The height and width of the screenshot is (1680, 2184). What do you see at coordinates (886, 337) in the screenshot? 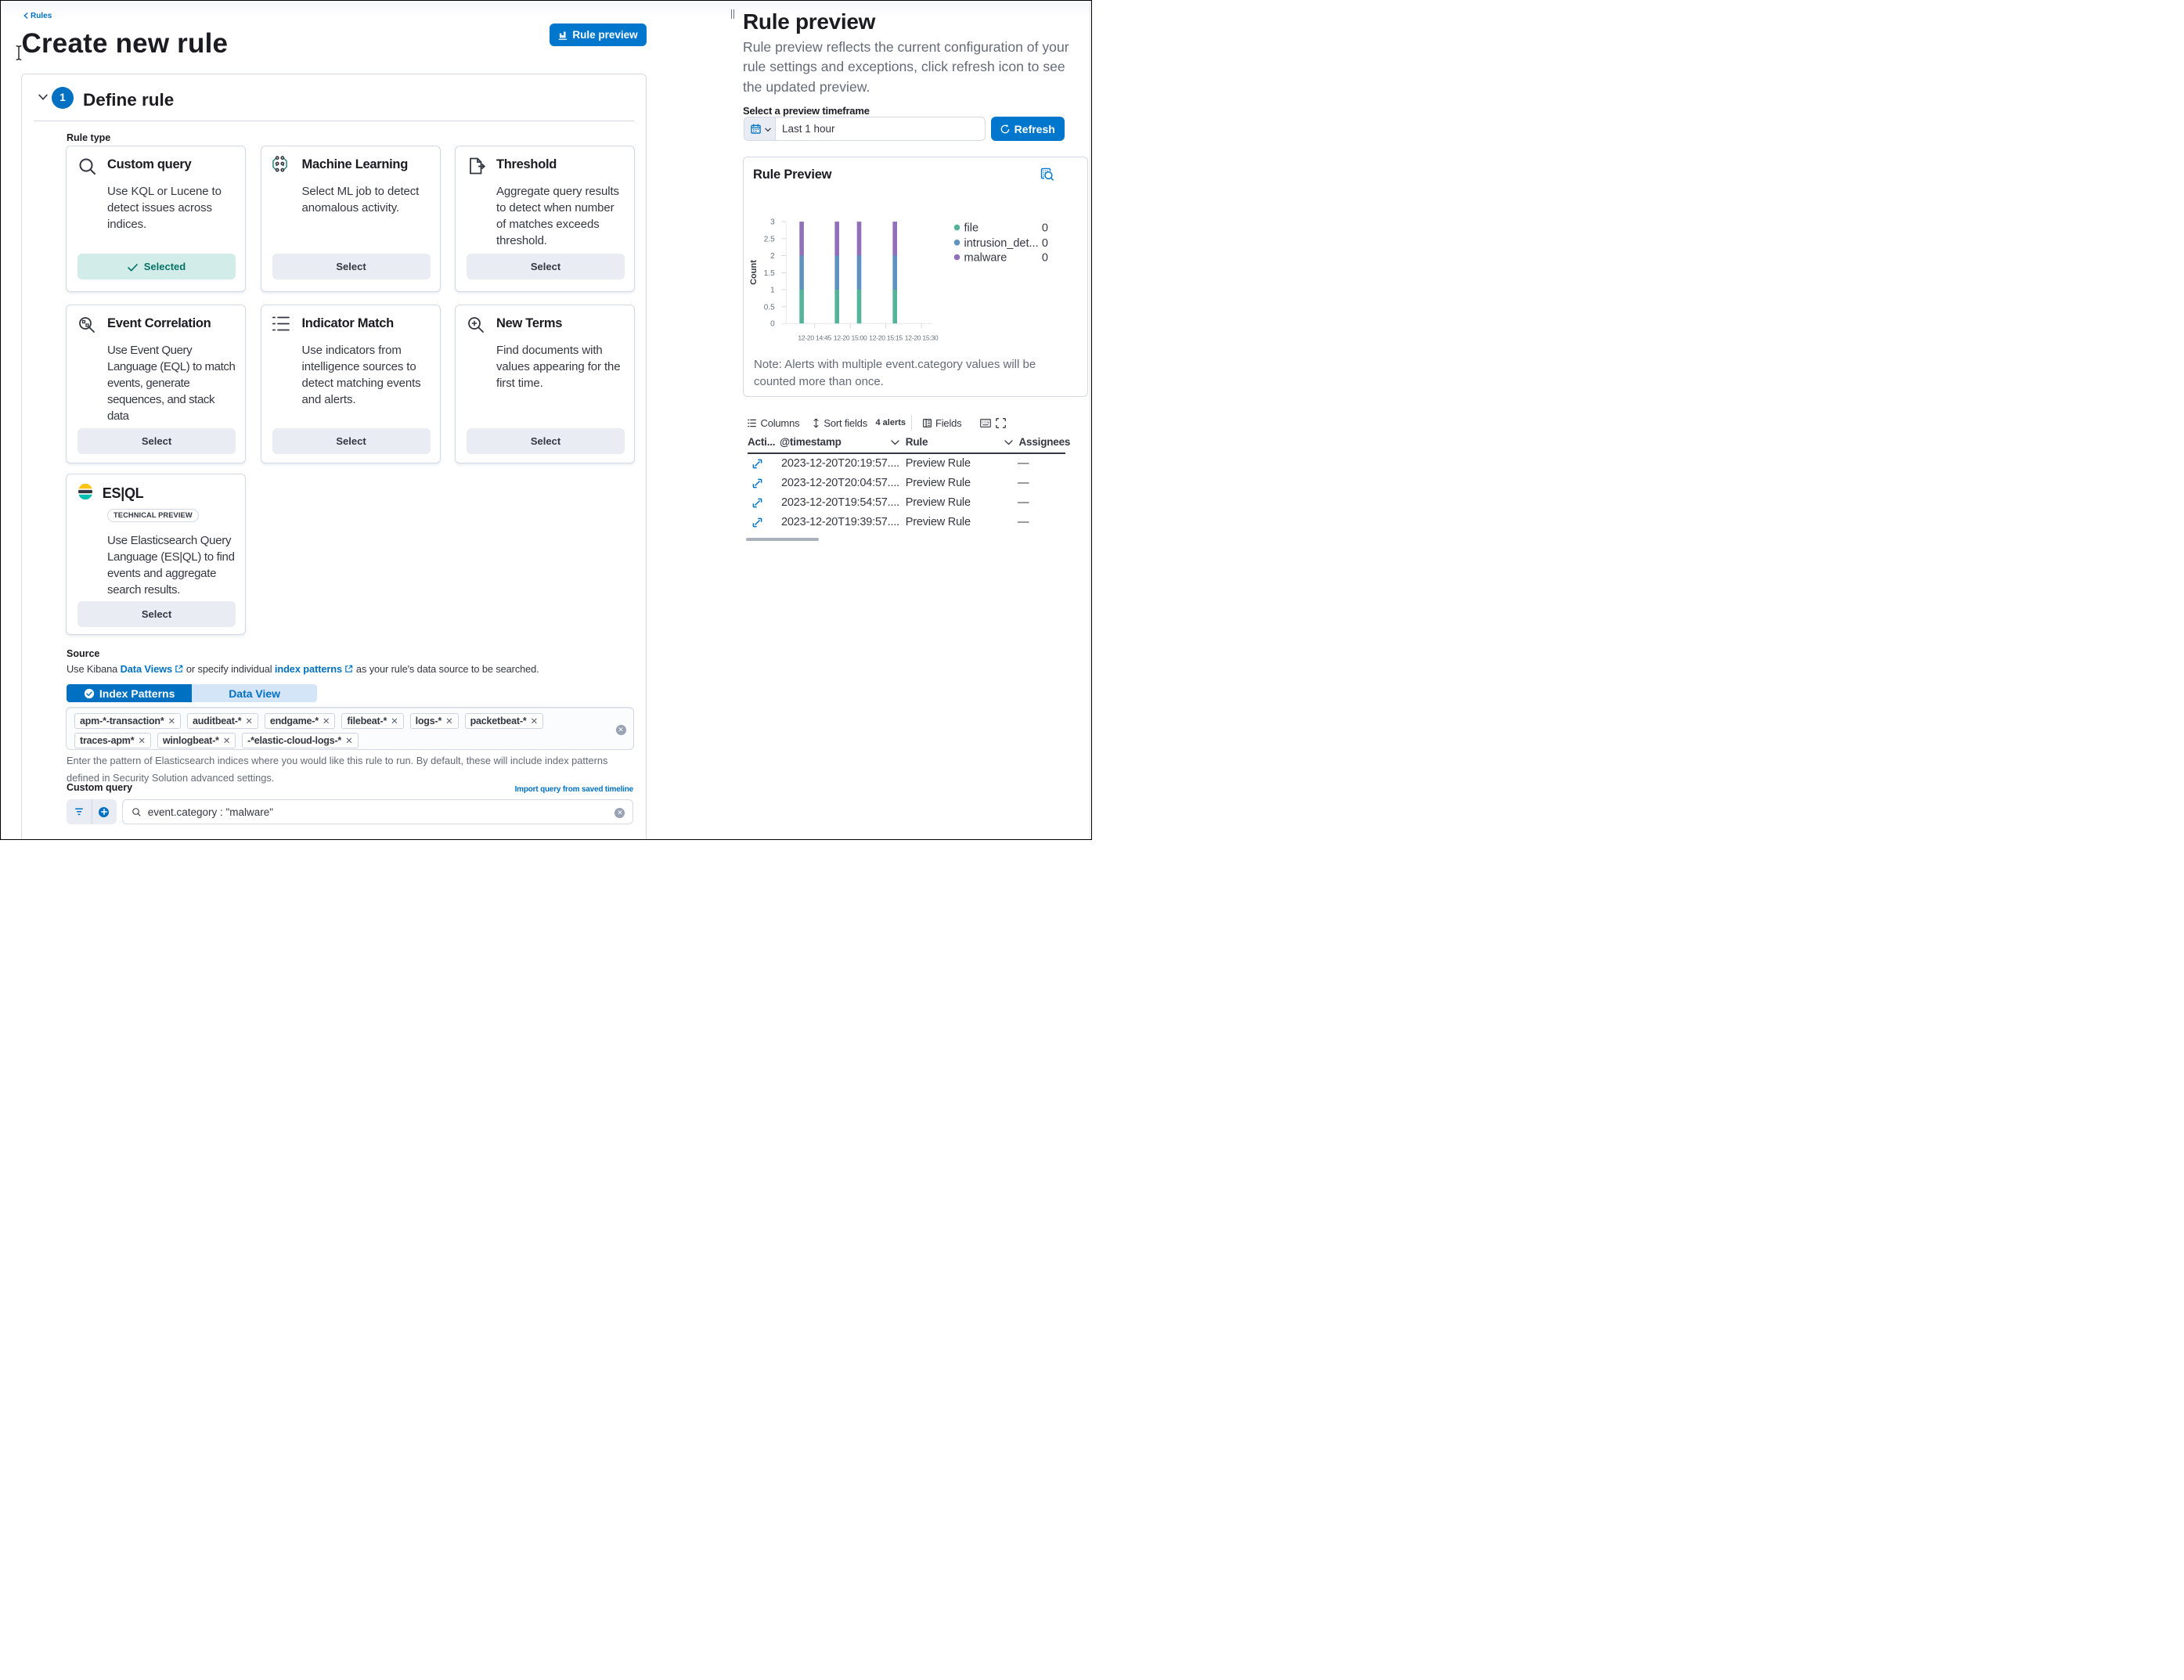
I see `svg-text: 12-20 15:15` at bounding box center [886, 337].